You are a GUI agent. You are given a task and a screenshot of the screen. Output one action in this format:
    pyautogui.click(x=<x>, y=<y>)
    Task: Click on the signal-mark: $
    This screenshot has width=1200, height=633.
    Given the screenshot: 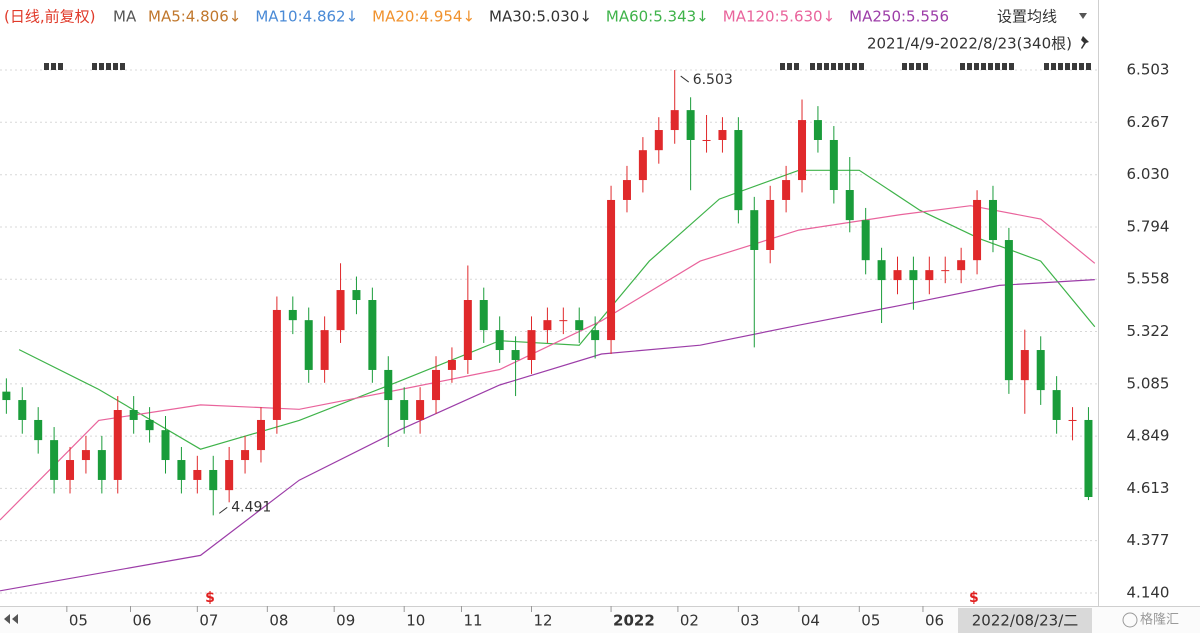 What is the action you would take?
    pyautogui.click(x=974, y=598)
    